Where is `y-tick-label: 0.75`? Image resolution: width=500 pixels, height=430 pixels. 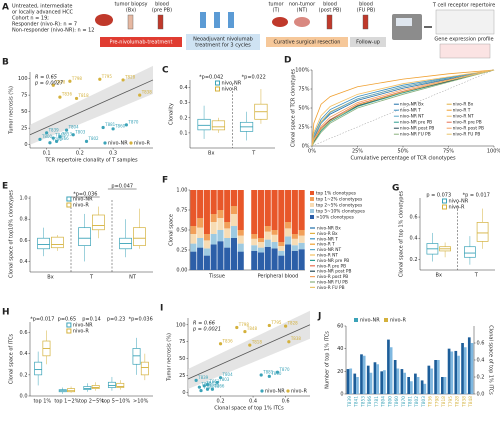
y-tick-label: 0.75 is located at coordinates (181, 211).